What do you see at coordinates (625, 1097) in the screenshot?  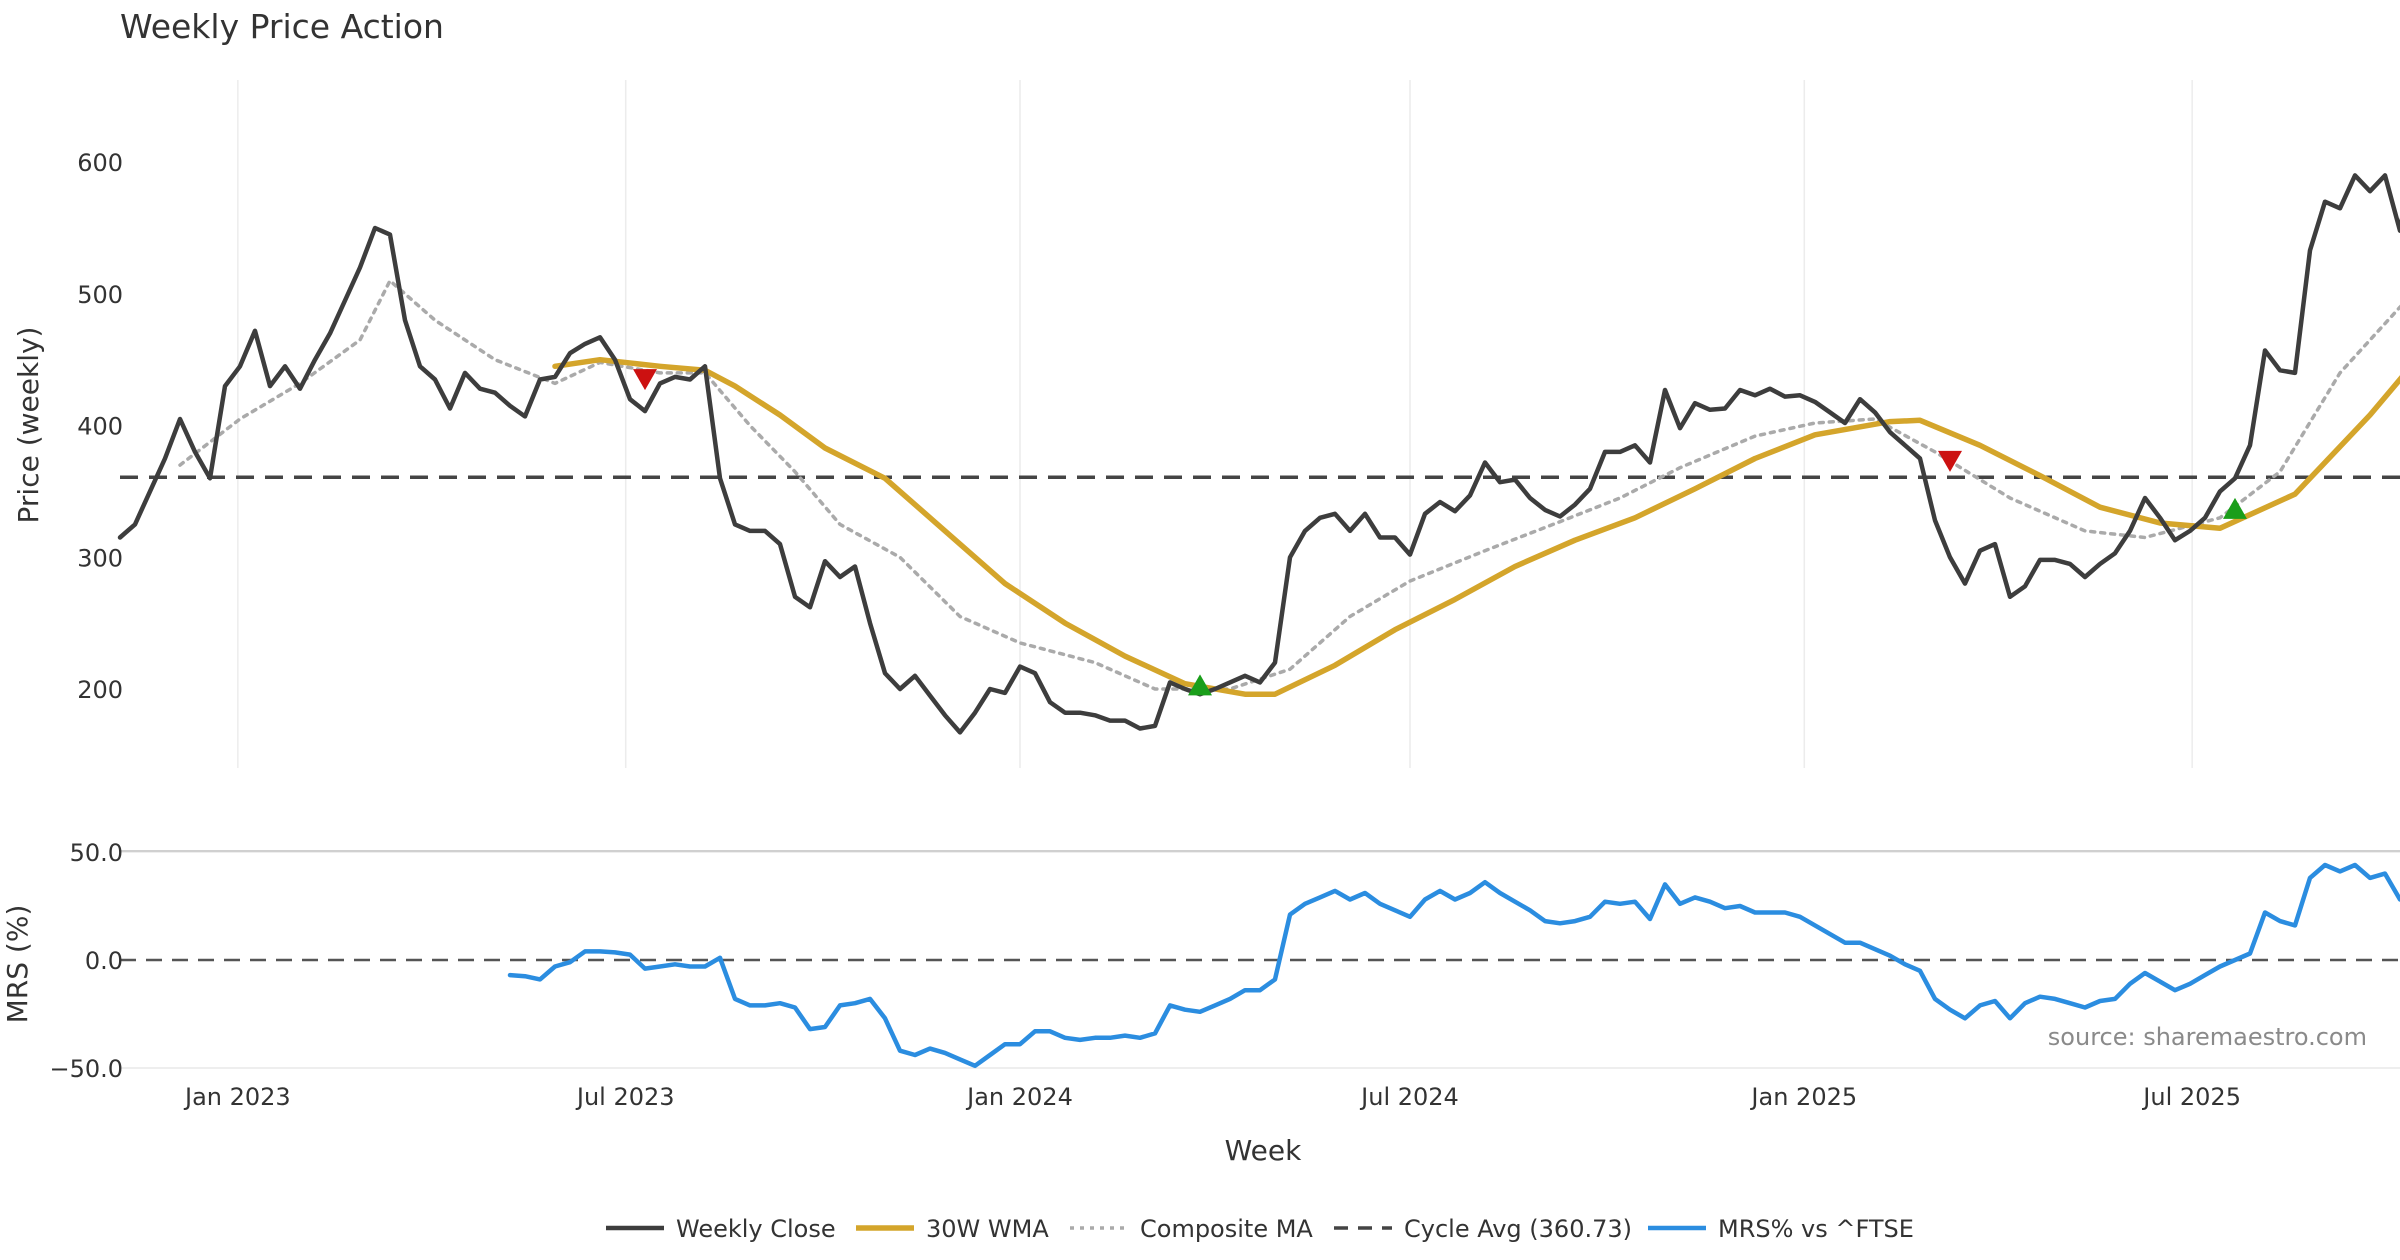 I see `x-tick-label-1: Jul 2023` at bounding box center [625, 1097].